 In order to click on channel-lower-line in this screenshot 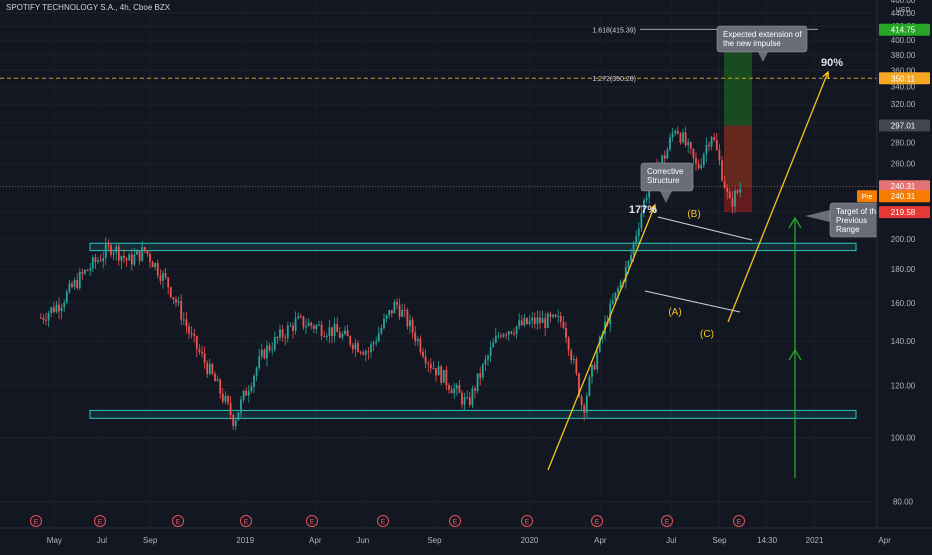, I will do `click(692, 301)`.